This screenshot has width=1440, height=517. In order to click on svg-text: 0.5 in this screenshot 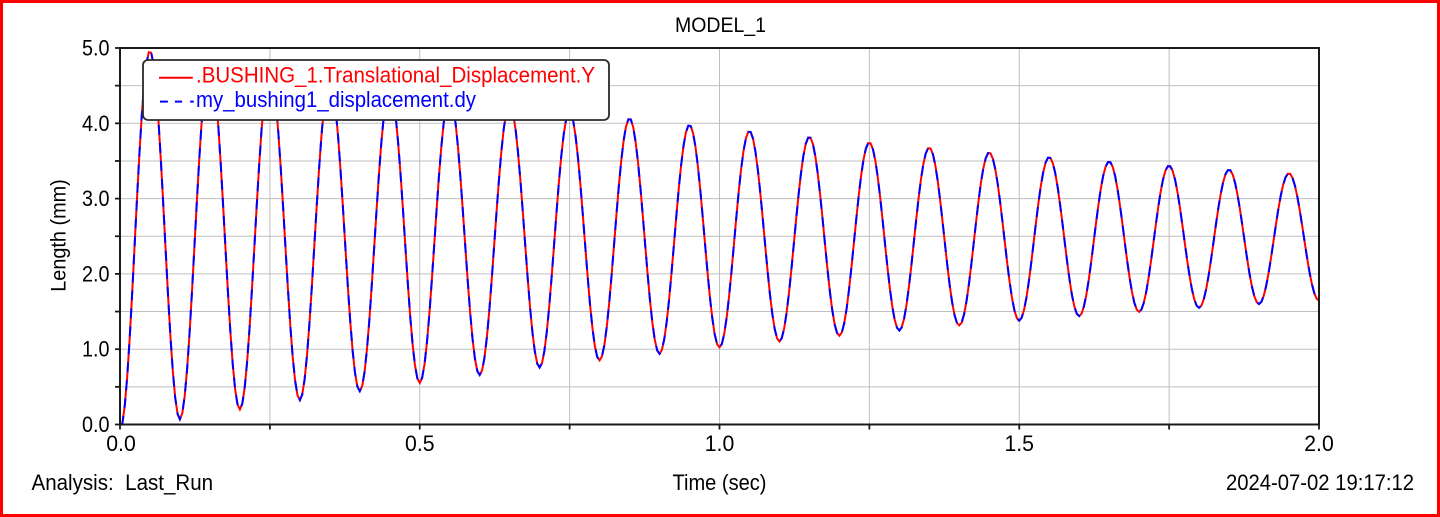, I will do `click(420, 443)`.